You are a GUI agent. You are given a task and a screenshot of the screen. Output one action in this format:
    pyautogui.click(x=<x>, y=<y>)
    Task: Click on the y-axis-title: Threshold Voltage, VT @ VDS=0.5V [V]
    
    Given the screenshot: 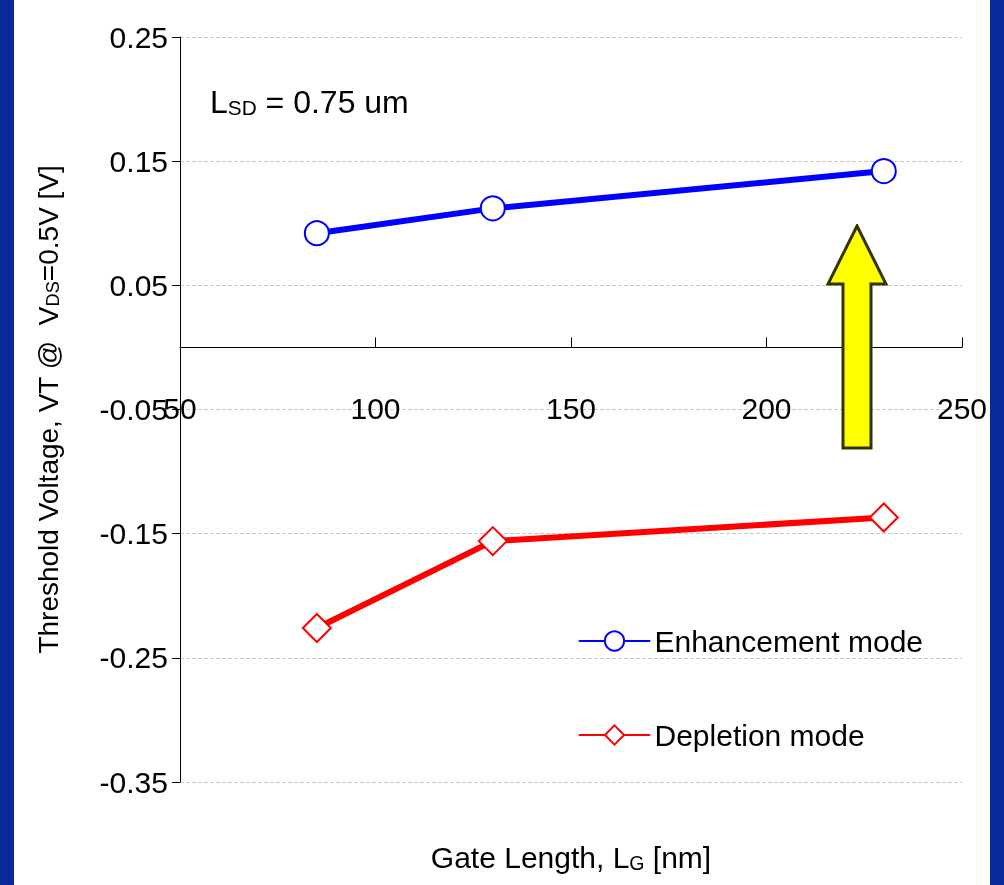 What is the action you would take?
    pyautogui.click(x=48, y=409)
    